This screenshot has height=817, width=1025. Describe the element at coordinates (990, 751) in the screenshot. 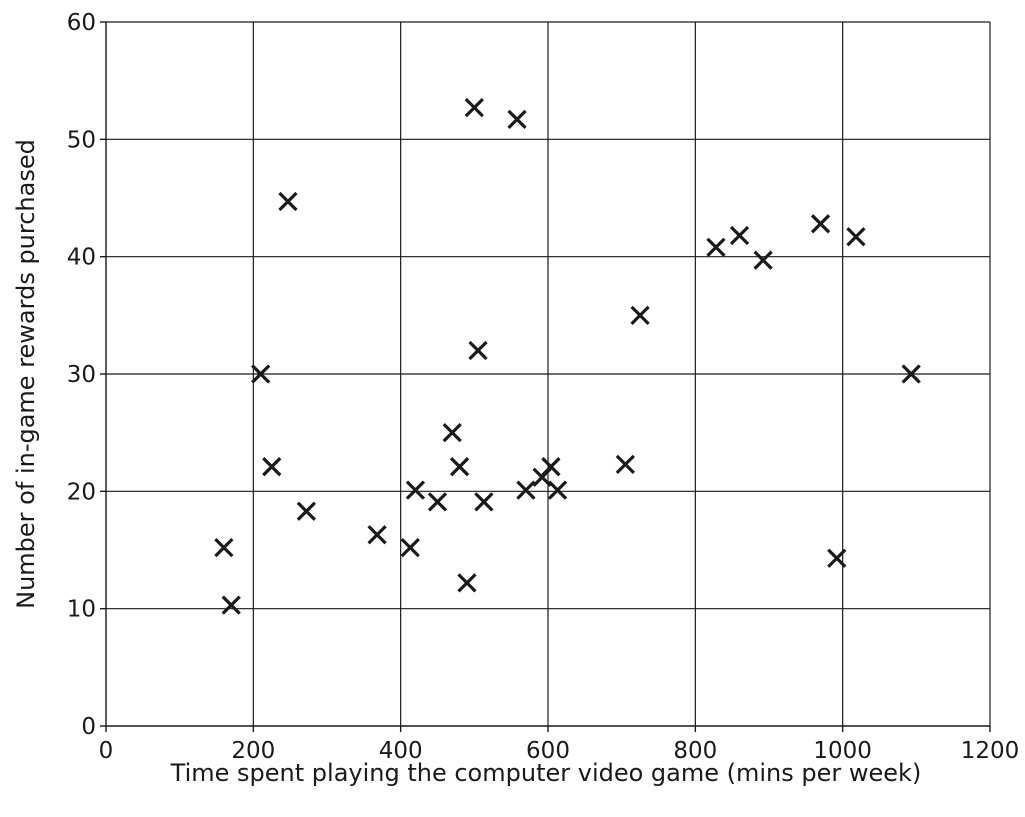

I see `x-tick-label: 1200` at that location.